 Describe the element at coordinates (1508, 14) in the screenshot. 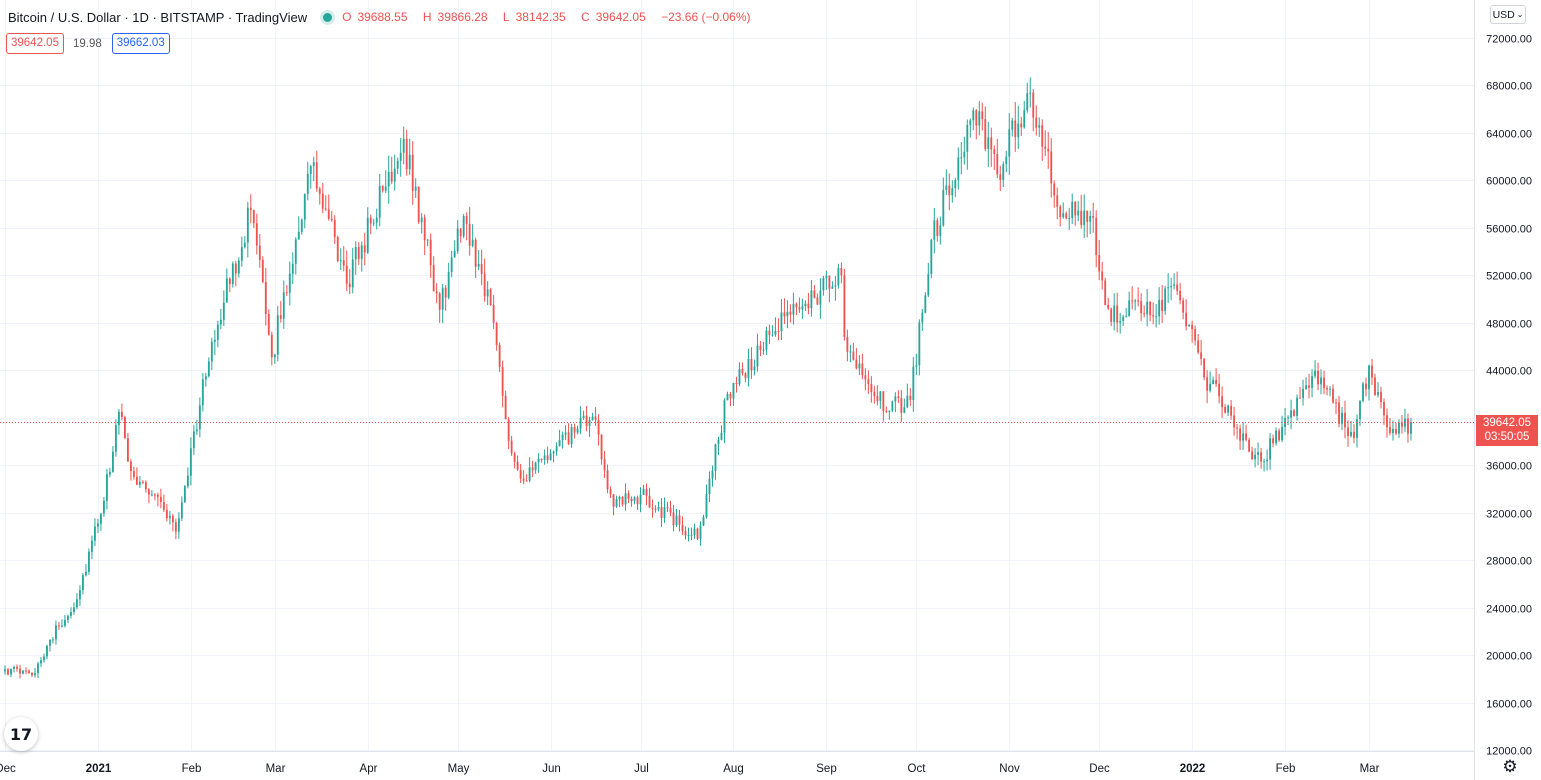

I see `currency-selector-button: USD ⌄` at that location.